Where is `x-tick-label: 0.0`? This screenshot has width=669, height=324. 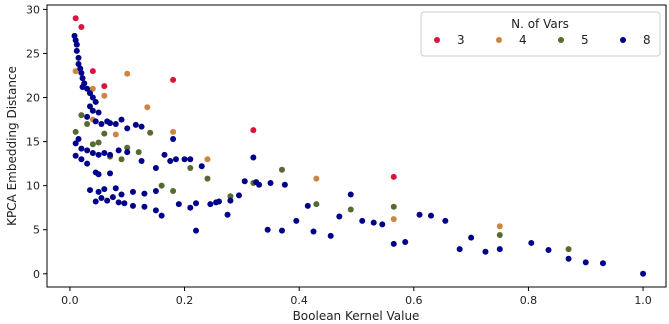
x-tick-label: 0.0 is located at coordinates (70, 300).